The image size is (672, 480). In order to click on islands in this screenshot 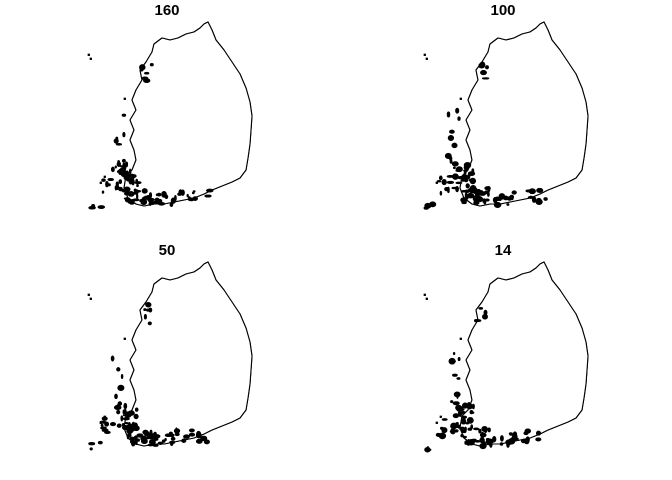, I will do `click(148, 372)`.